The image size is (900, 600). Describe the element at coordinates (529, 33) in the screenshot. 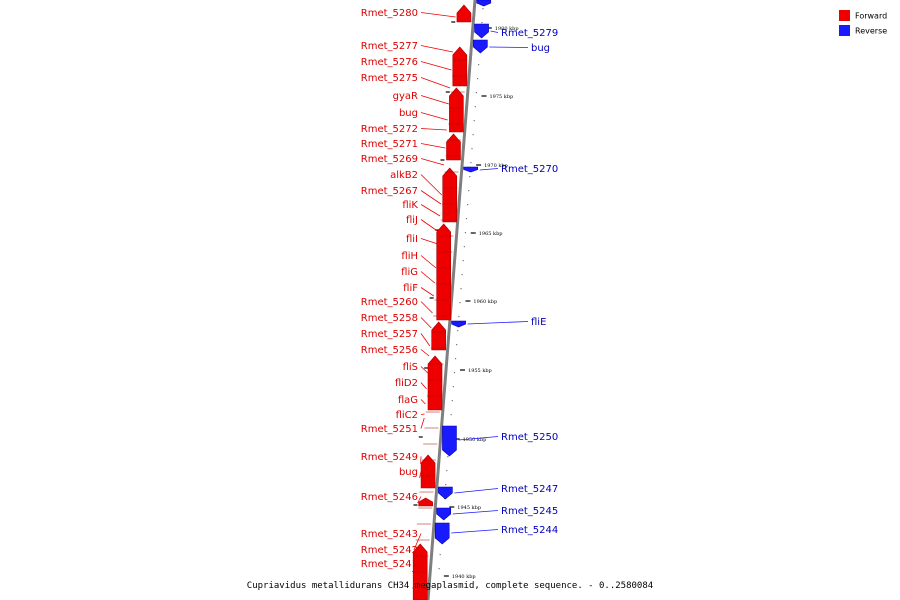

I see `reverse-gene-label: Rmet_5279` at that location.